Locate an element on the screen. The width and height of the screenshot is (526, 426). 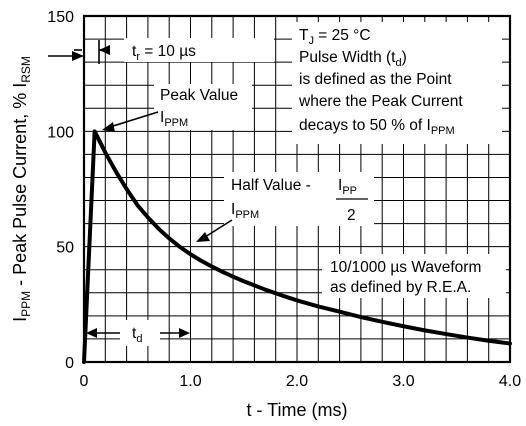
irsm-arrow is located at coordinates (66, 56).